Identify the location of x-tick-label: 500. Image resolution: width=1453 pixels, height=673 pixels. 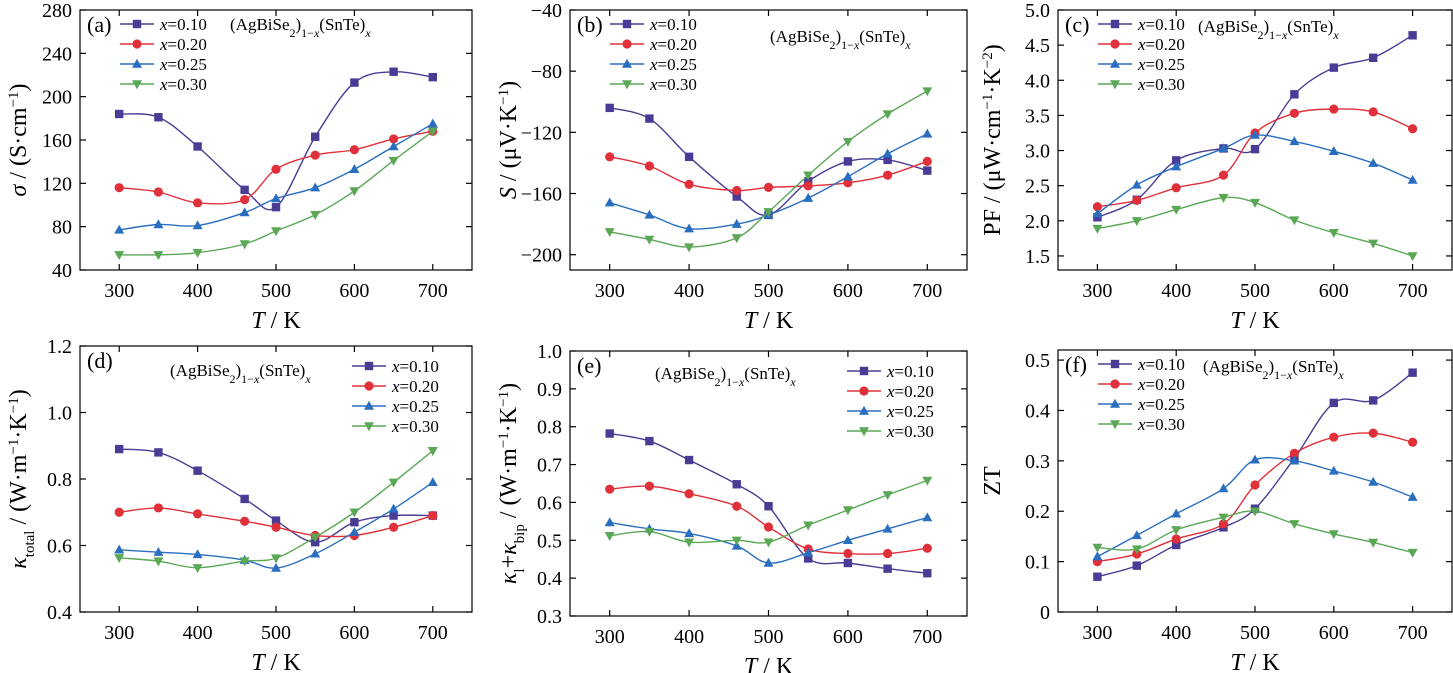
(769, 637).